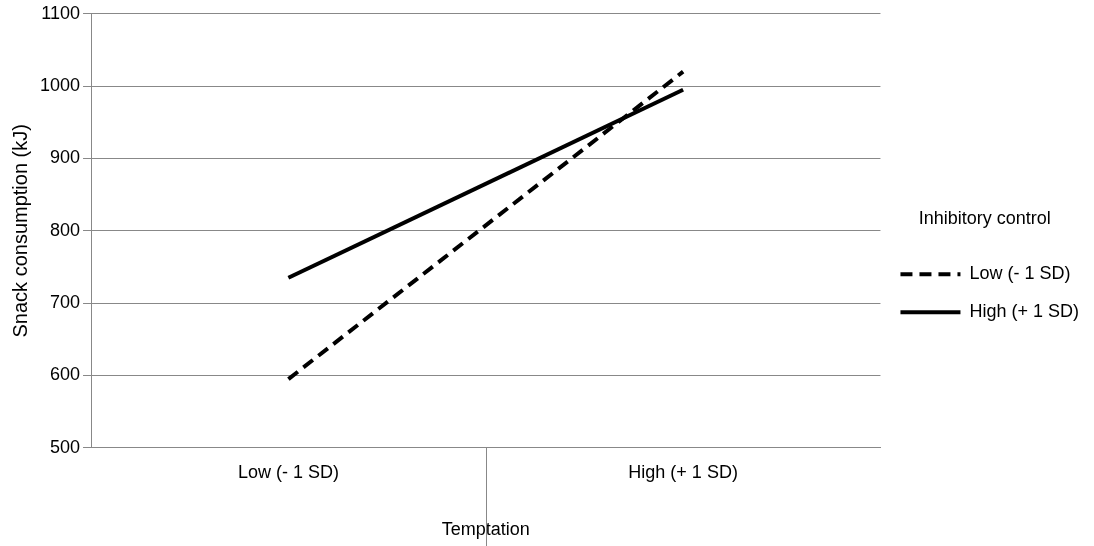 This screenshot has width=1094, height=546. What do you see at coordinates (65, 446) in the screenshot?
I see `y-tick-label: 500` at bounding box center [65, 446].